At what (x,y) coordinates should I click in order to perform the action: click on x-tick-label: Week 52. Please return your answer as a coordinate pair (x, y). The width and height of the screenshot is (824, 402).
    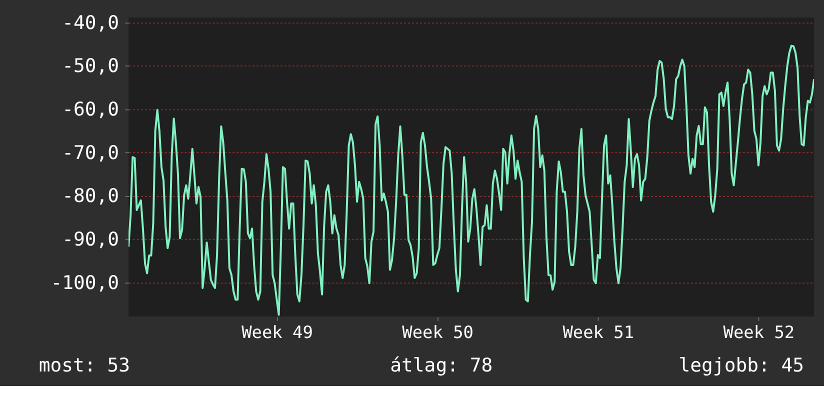
    Looking at the image, I should click on (759, 332).